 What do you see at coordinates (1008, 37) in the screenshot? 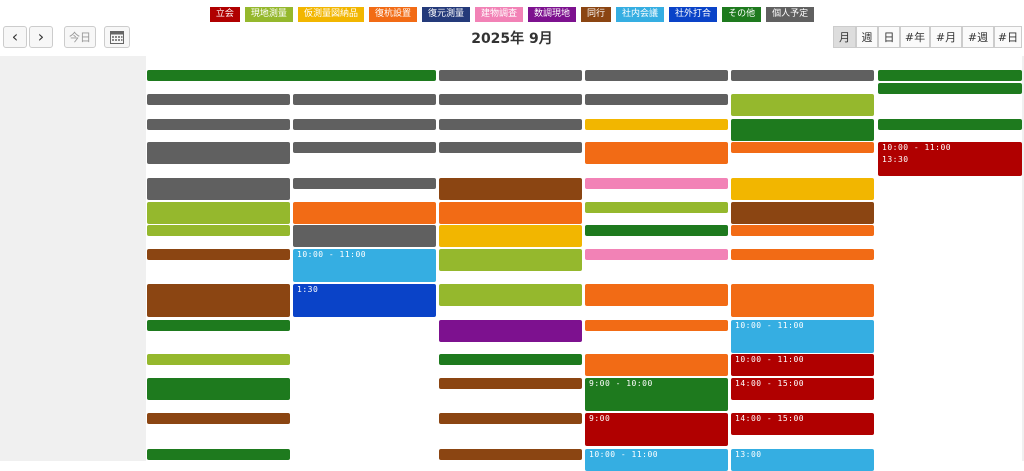
I see `view-button: #日` at bounding box center [1008, 37].